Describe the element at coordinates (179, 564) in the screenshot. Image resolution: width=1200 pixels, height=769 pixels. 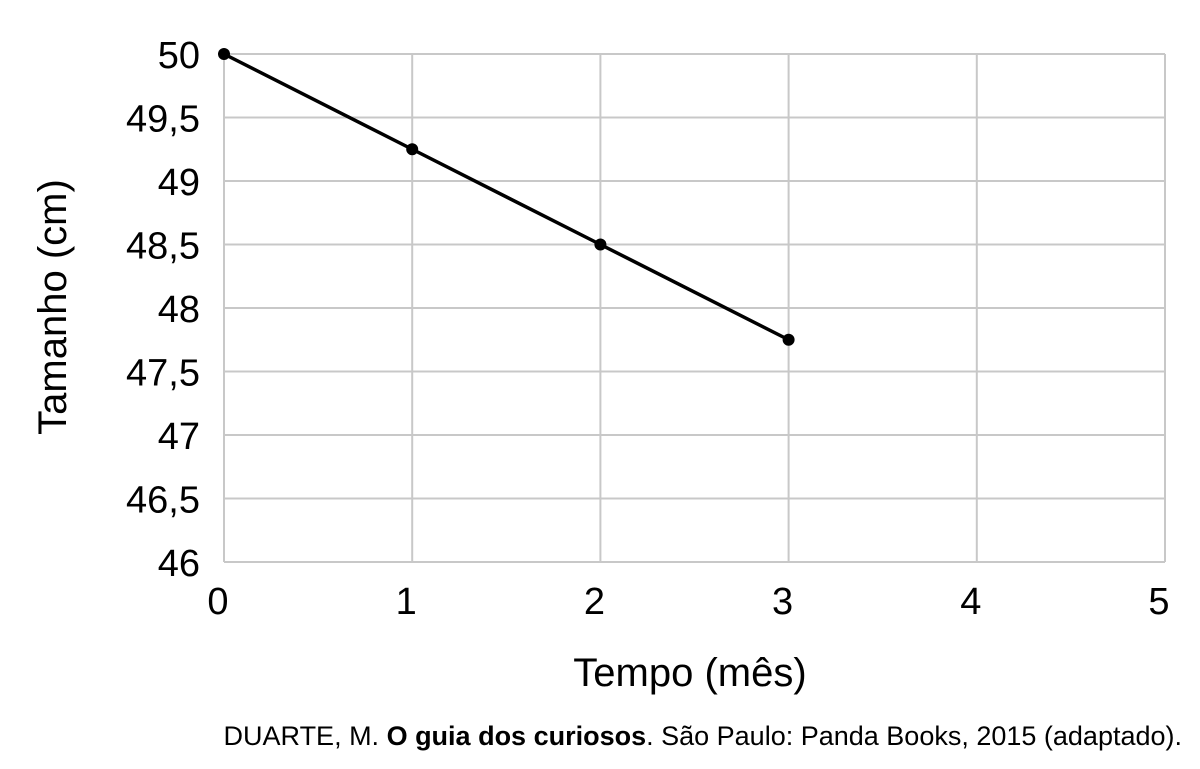
I see `y-tick-label: 46` at that location.